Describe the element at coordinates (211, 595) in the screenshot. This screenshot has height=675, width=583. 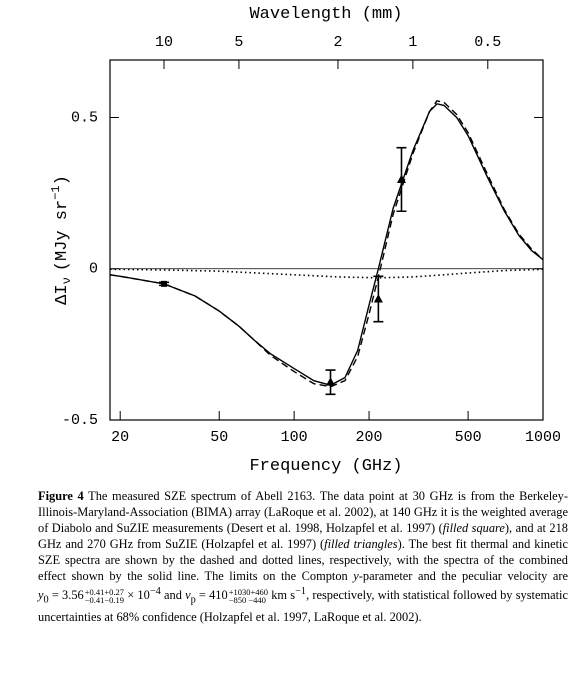
I see `math-eq: = 410` at that location.